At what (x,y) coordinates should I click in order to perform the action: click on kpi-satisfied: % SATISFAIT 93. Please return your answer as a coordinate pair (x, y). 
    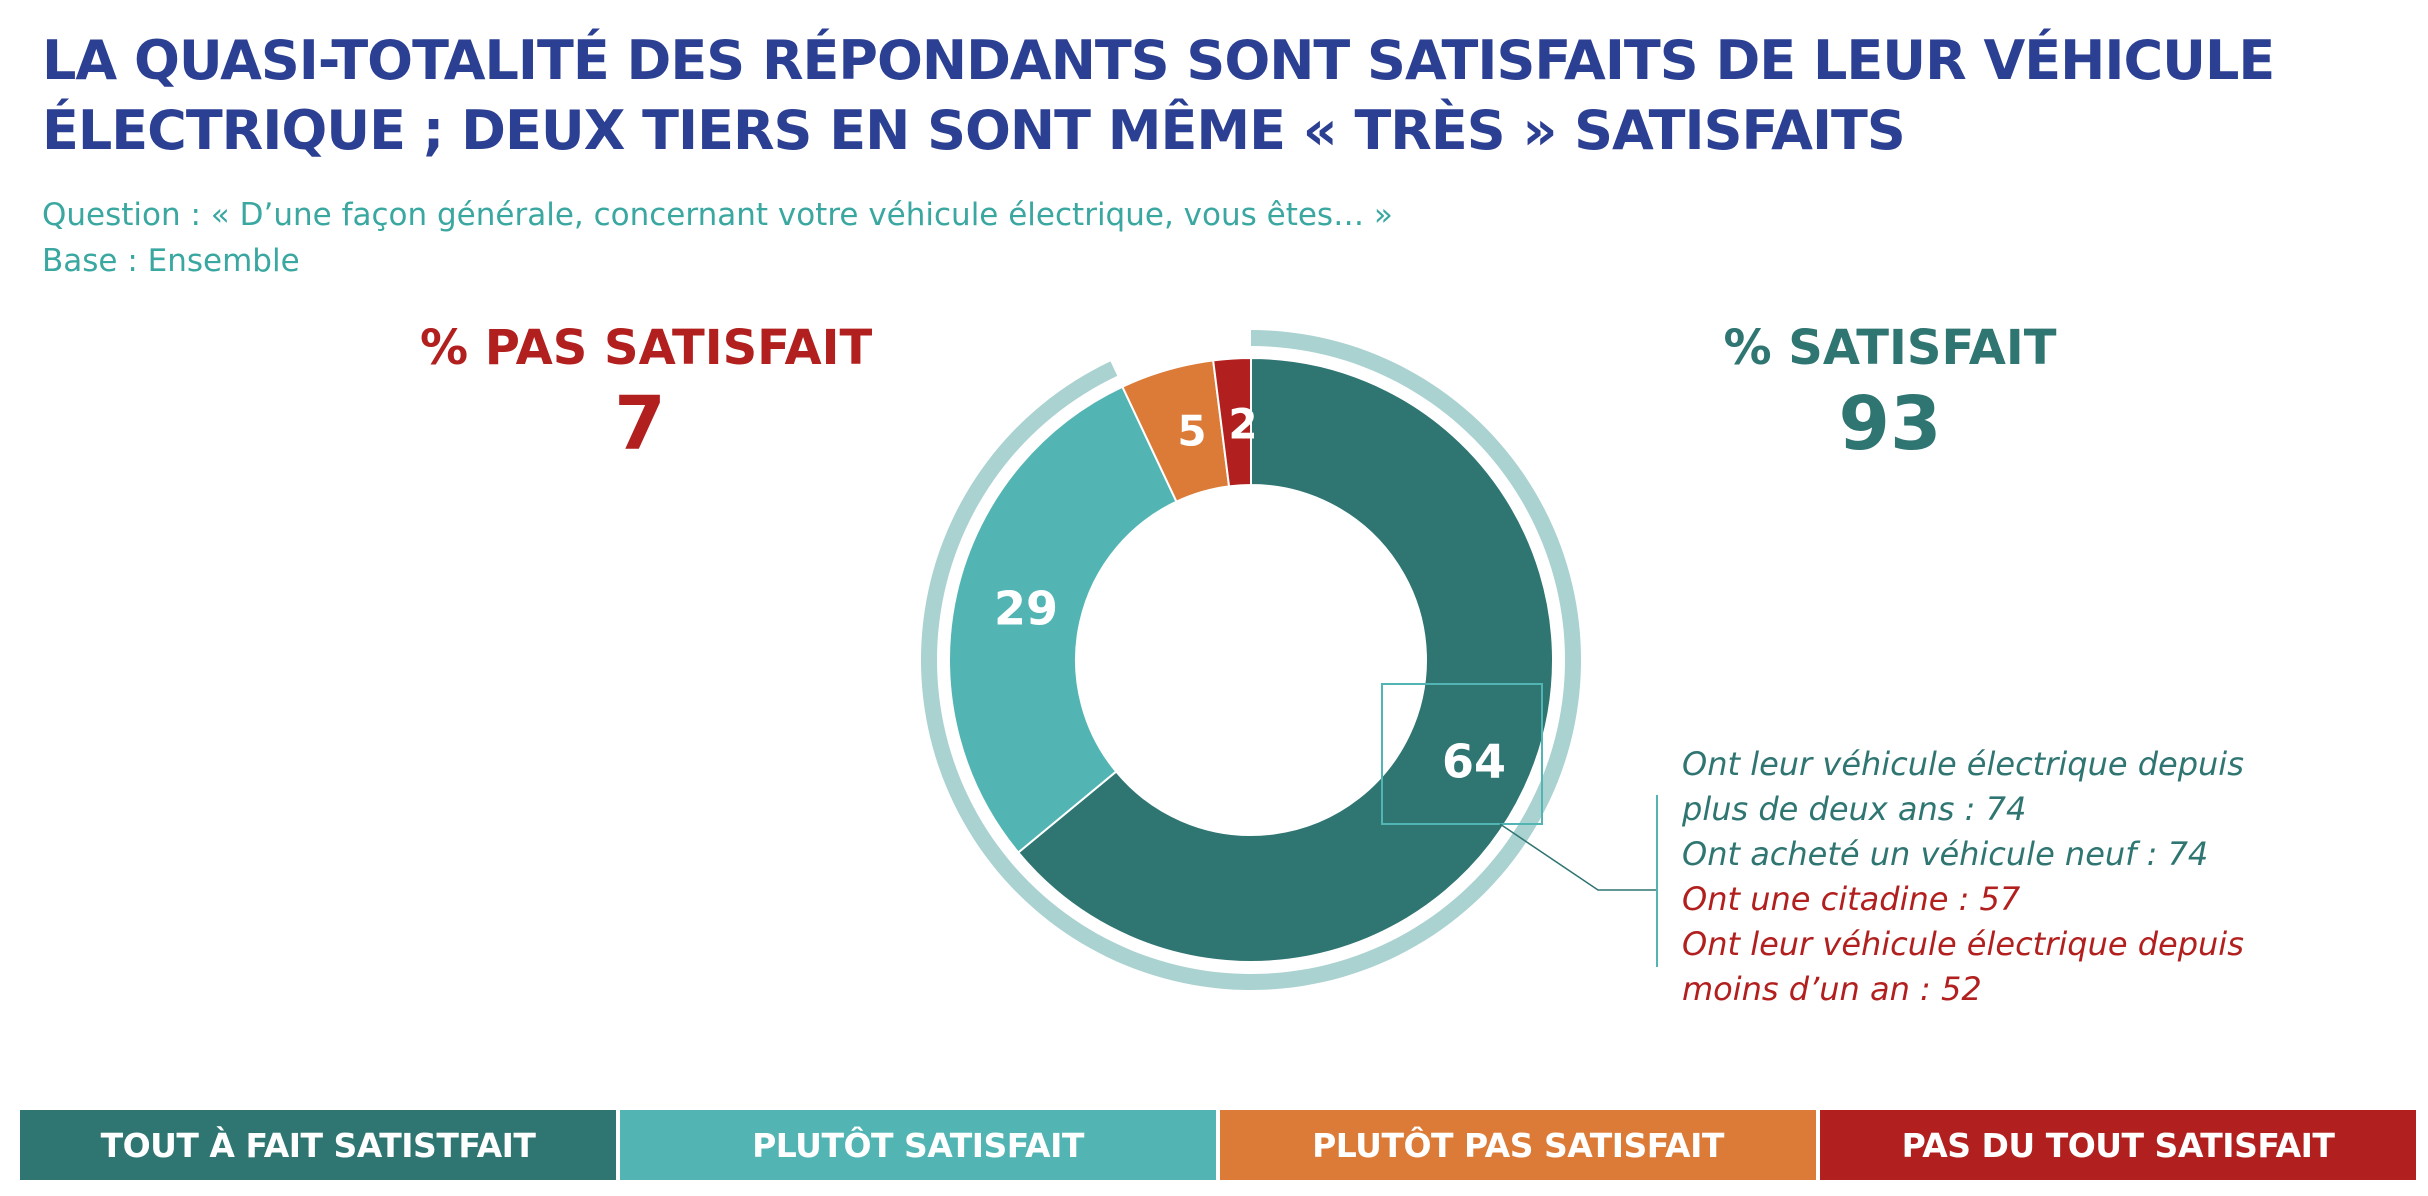
    Looking at the image, I should click on (1890, 396).